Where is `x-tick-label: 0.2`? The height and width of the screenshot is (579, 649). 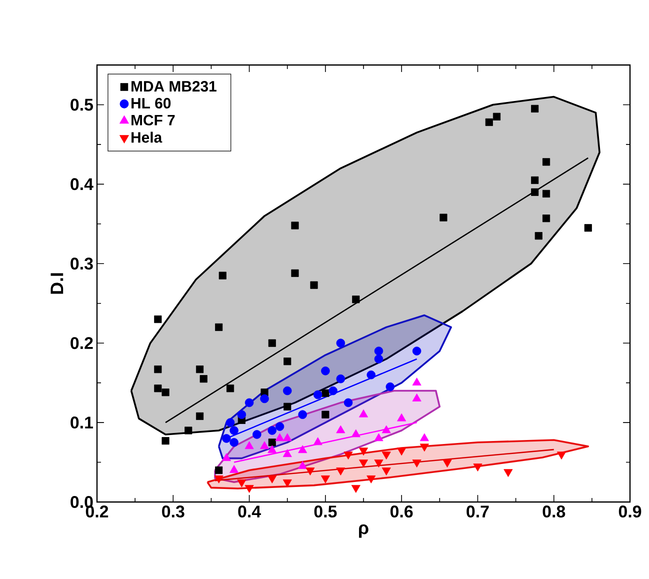 x-tick-label: 0.2 is located at coordinates (97, 512).